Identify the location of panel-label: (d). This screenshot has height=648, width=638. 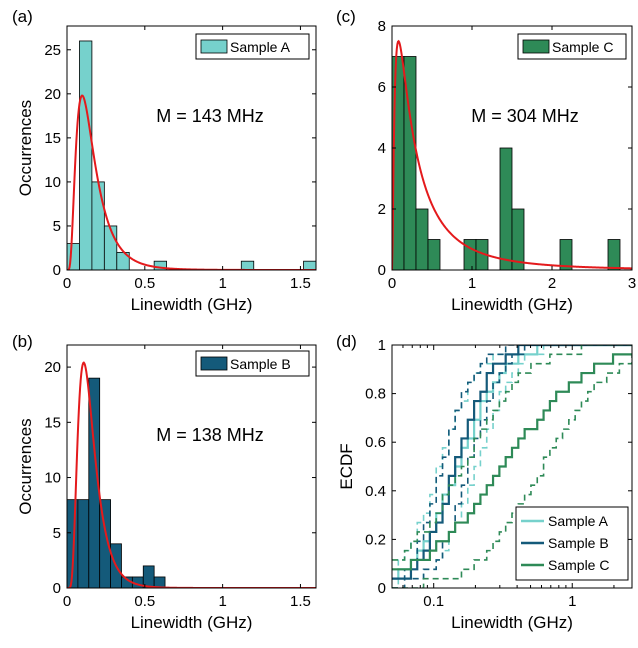
(346, 341).